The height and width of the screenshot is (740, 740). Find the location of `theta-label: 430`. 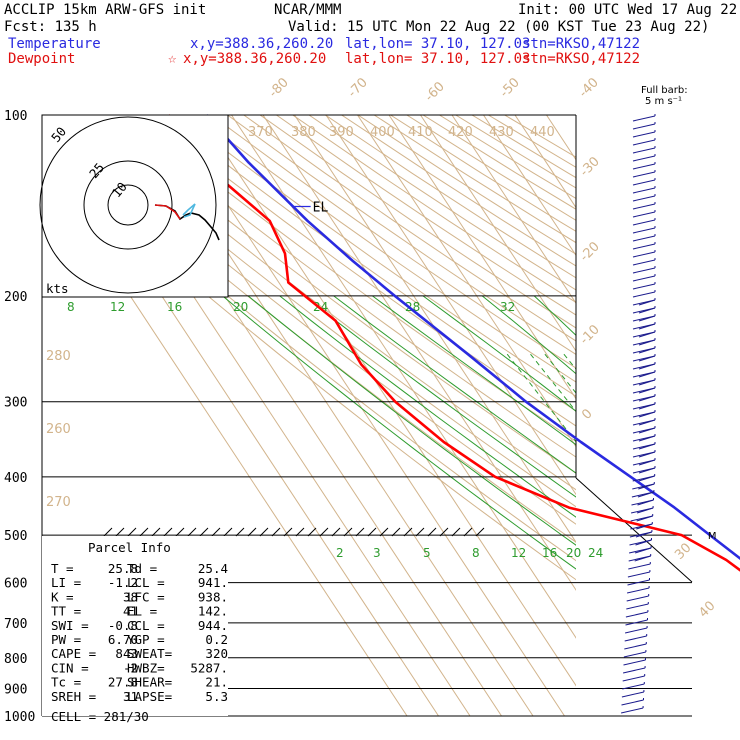

theta-label: 430 is located at coordinates (501, 132).